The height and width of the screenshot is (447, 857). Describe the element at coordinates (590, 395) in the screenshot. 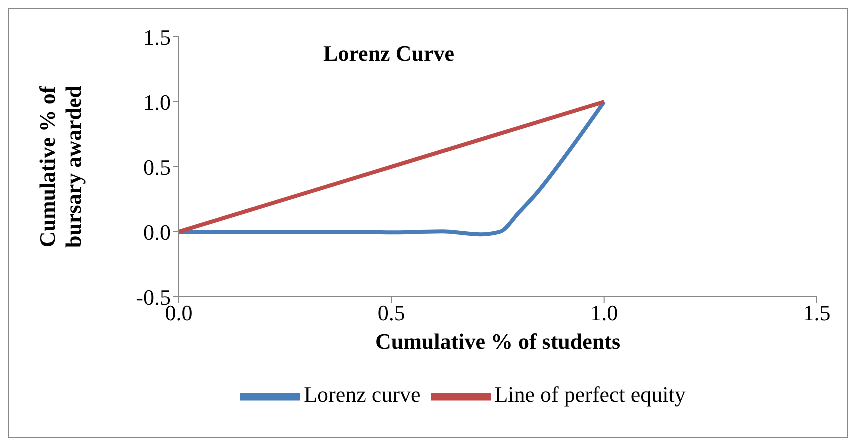

I see `legend-label: Line of perfect equity` at that location.